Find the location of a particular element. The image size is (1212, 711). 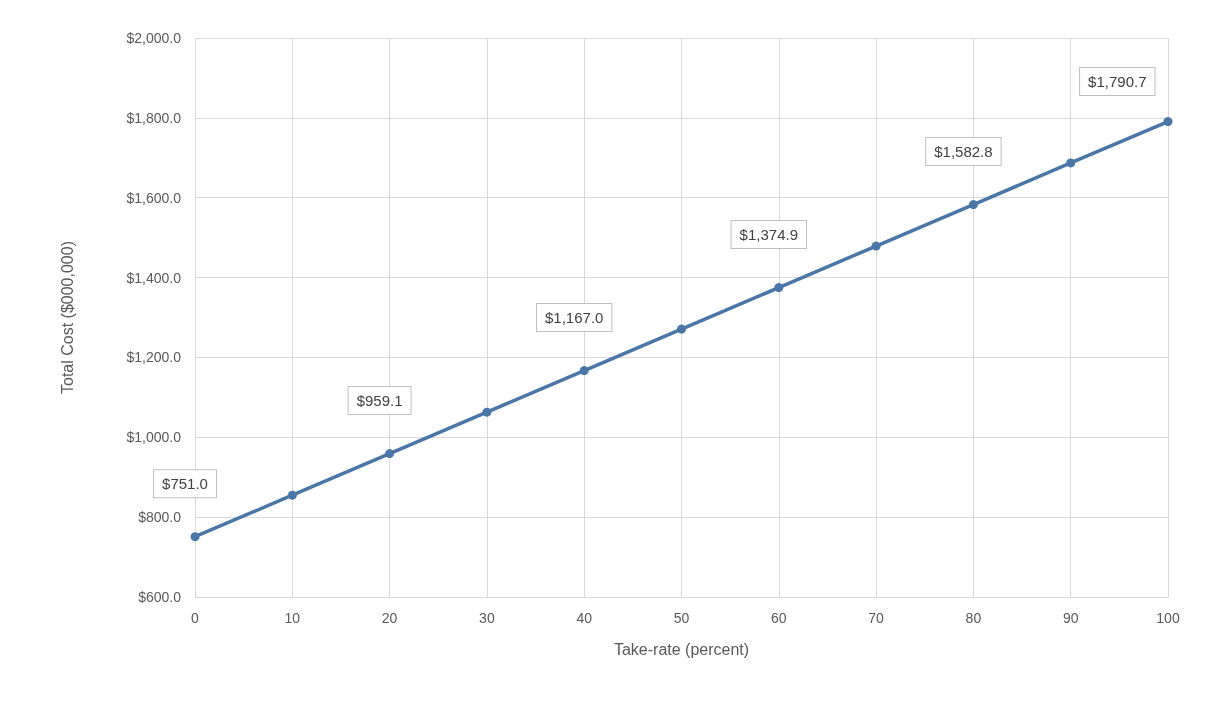

x-tick-label: 80 is located at coordinates (973, 618).